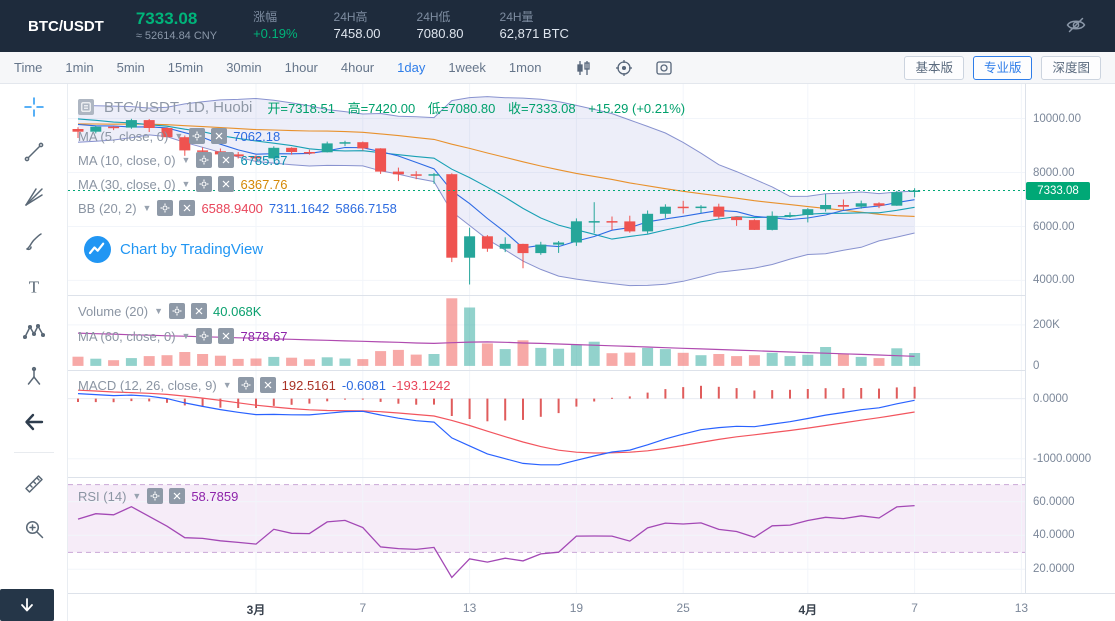 The height and width of the screenshot is (621, 1115). I want to click on indicator-icon, so click(624, 68).